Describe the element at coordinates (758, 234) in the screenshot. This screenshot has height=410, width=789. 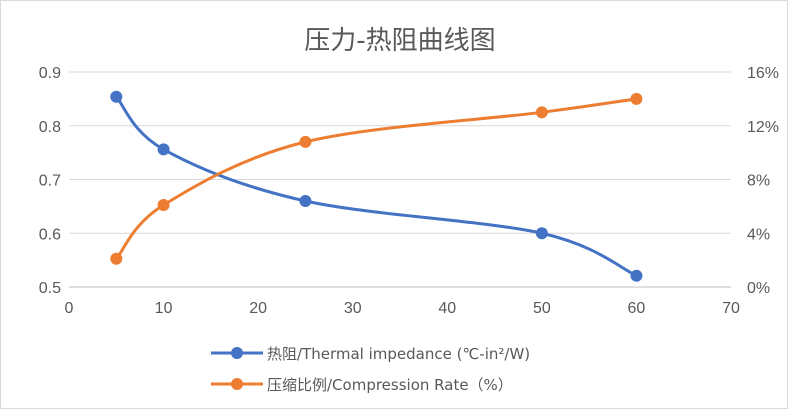
I see `y2-tick-label: 4%` at that location.